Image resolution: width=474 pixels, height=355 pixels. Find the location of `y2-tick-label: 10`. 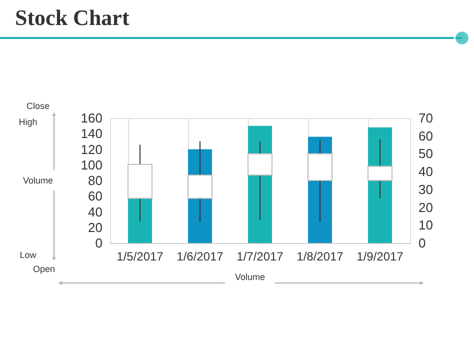

y2-tick-label: 10 is located at coordinates (425, 225).